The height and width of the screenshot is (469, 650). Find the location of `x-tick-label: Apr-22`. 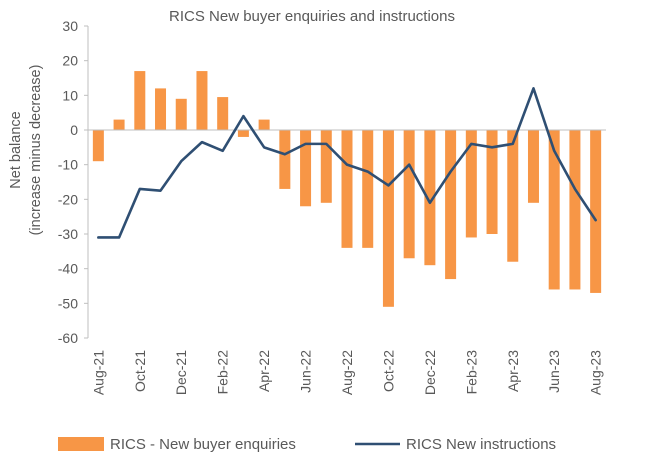

x-tick-label: Apr-22 is located at coordinates (264, 371).